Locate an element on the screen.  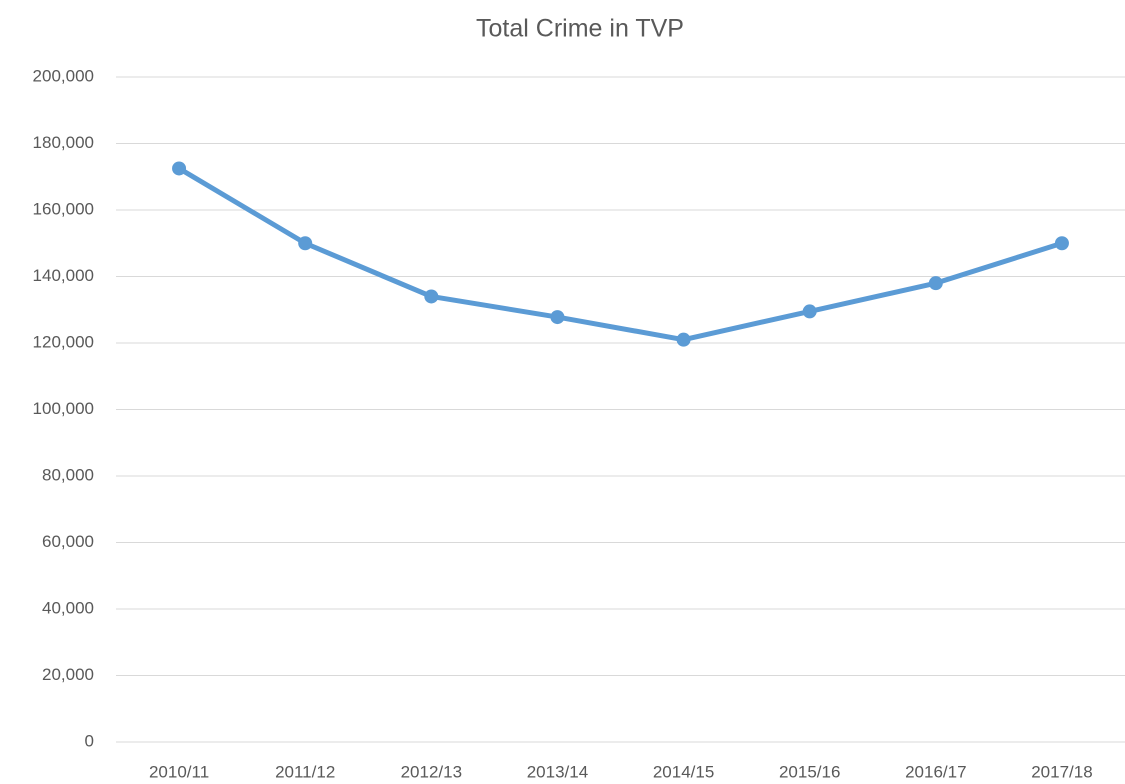
x-tick-label: 2012/13 is located at coordinates (431, 771).